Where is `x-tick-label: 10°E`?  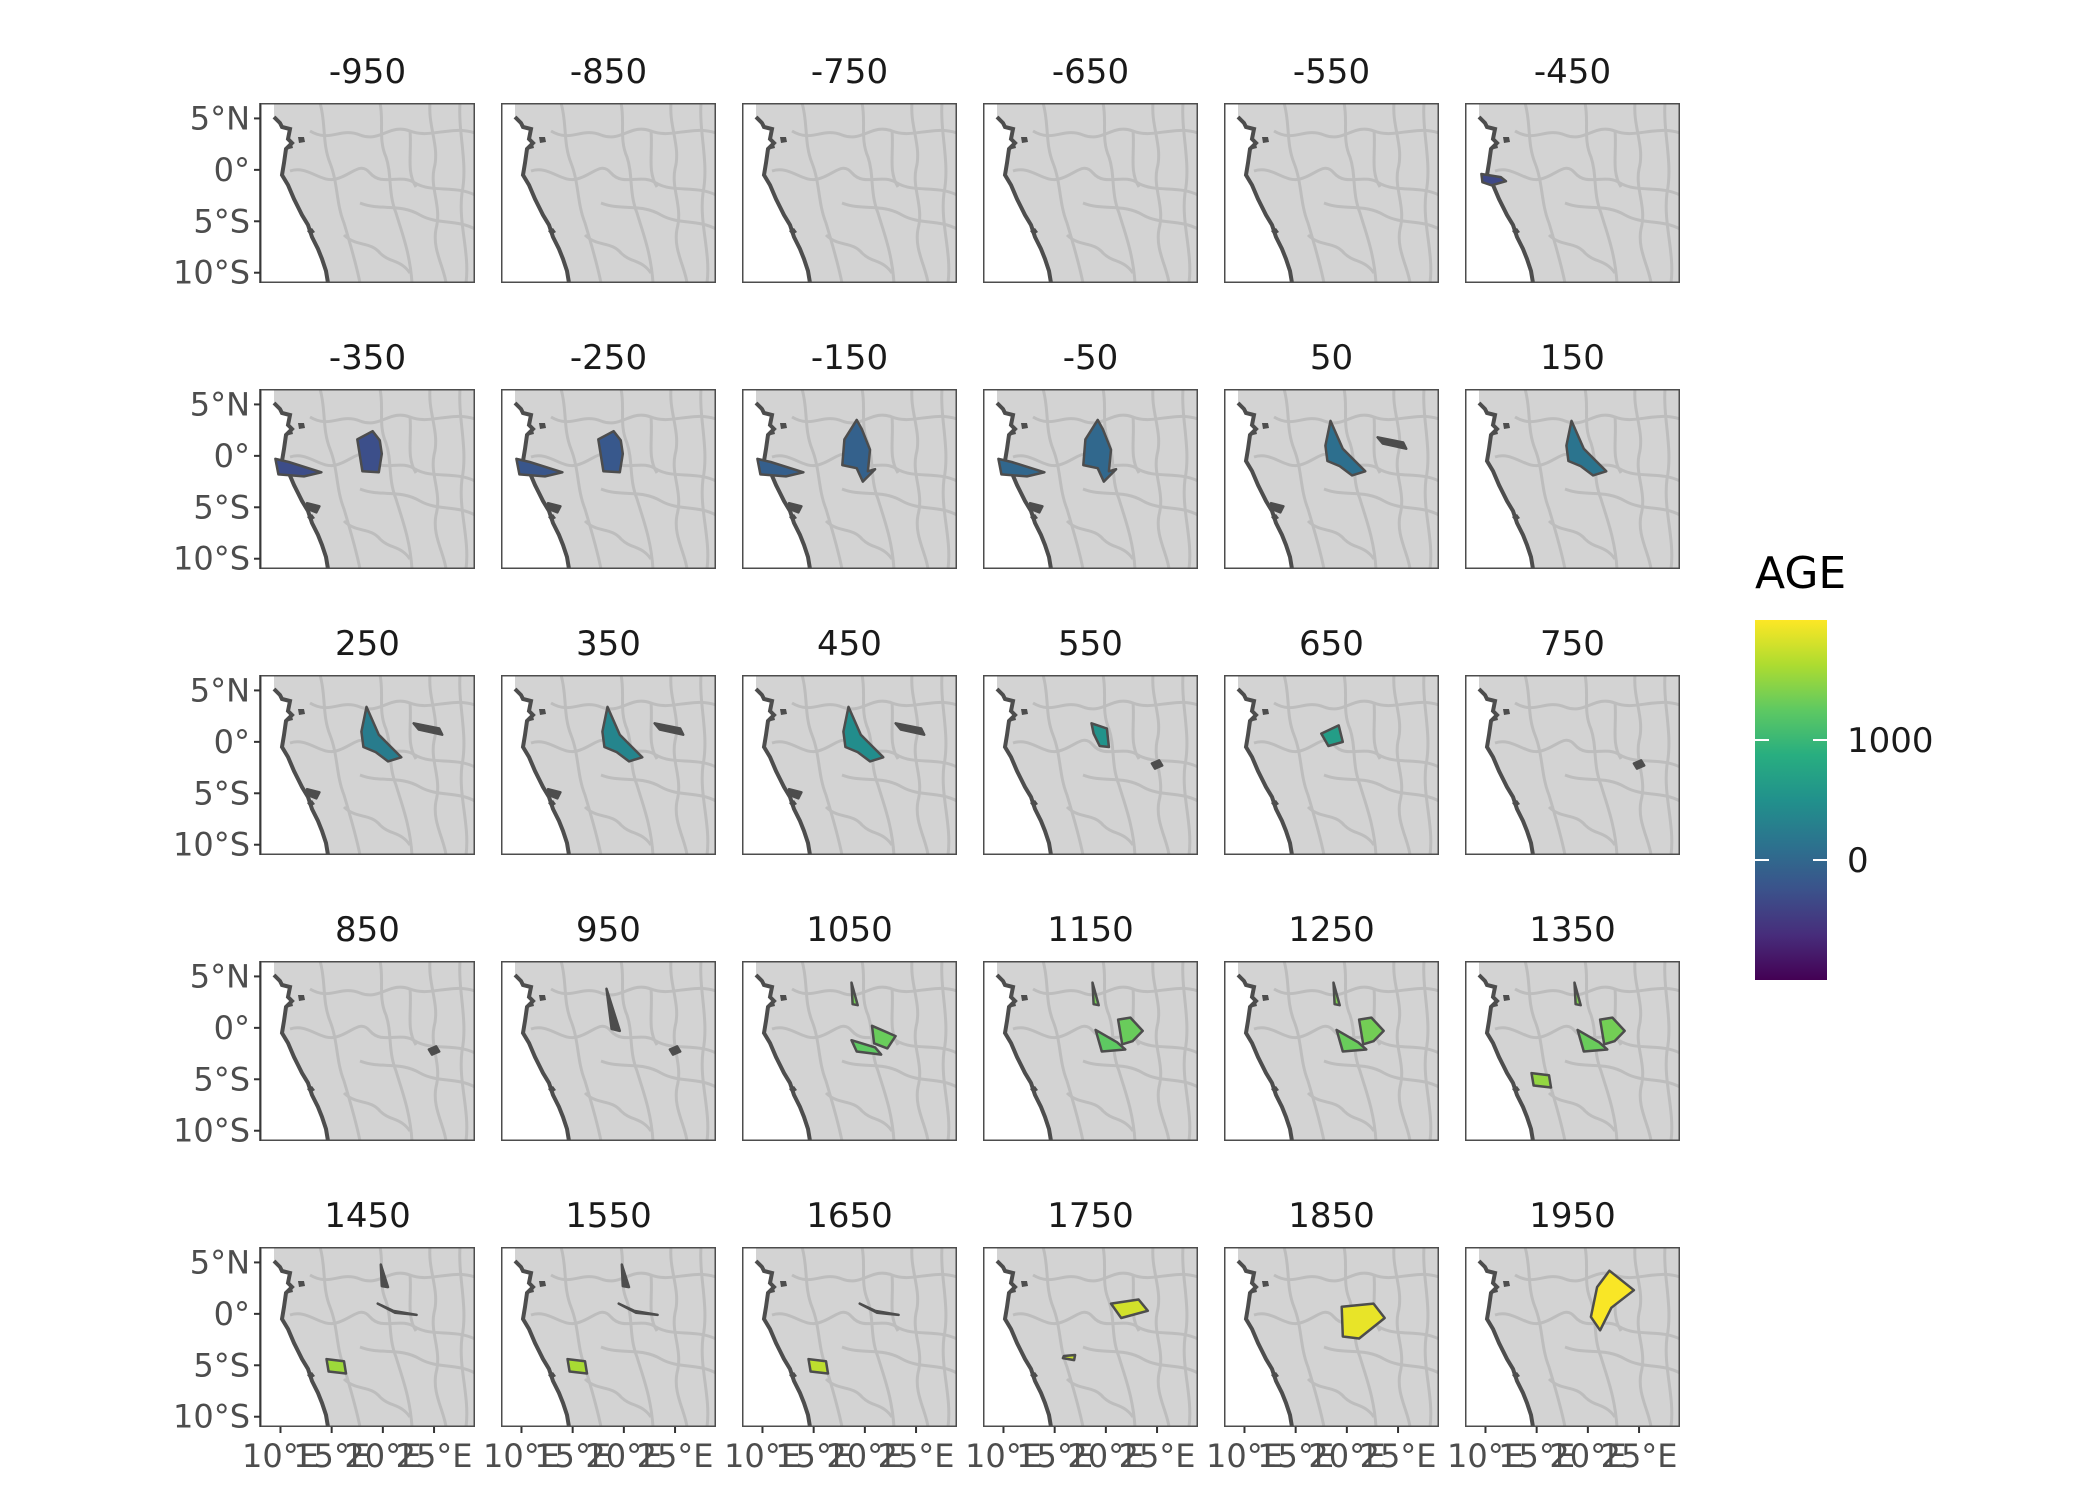
x-tick-label: 10°E is located at coordinates (521, 1456).